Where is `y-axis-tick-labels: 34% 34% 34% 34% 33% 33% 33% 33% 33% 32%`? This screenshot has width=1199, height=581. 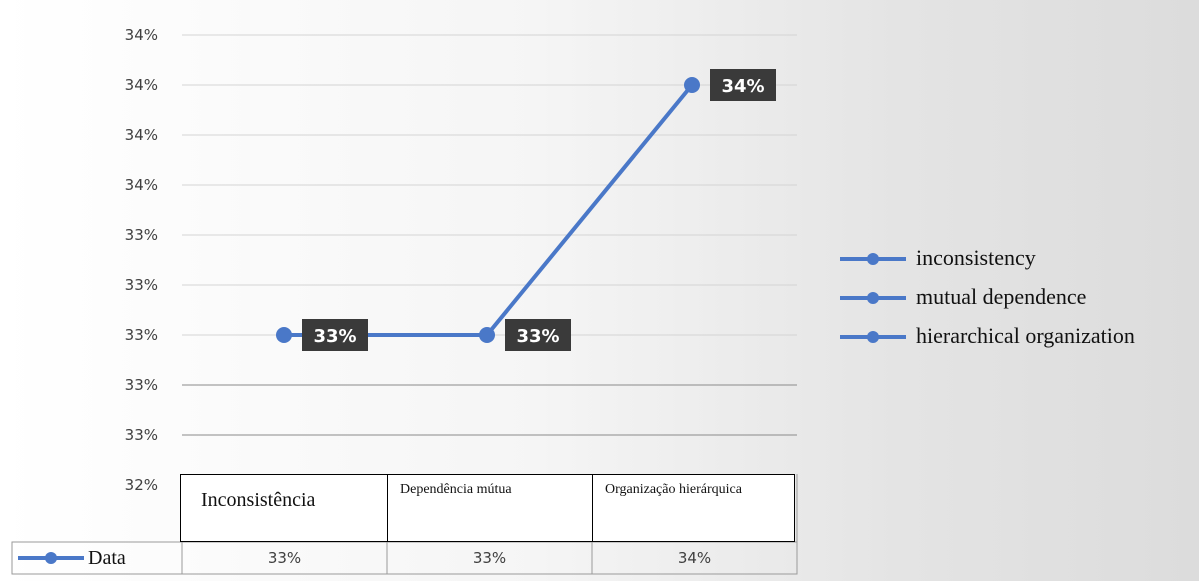
y-axis-tick-labels: 34% 34% 34% 34% 33% 33% 33% 33% 33% 32% is located at coordinates (141, 260).